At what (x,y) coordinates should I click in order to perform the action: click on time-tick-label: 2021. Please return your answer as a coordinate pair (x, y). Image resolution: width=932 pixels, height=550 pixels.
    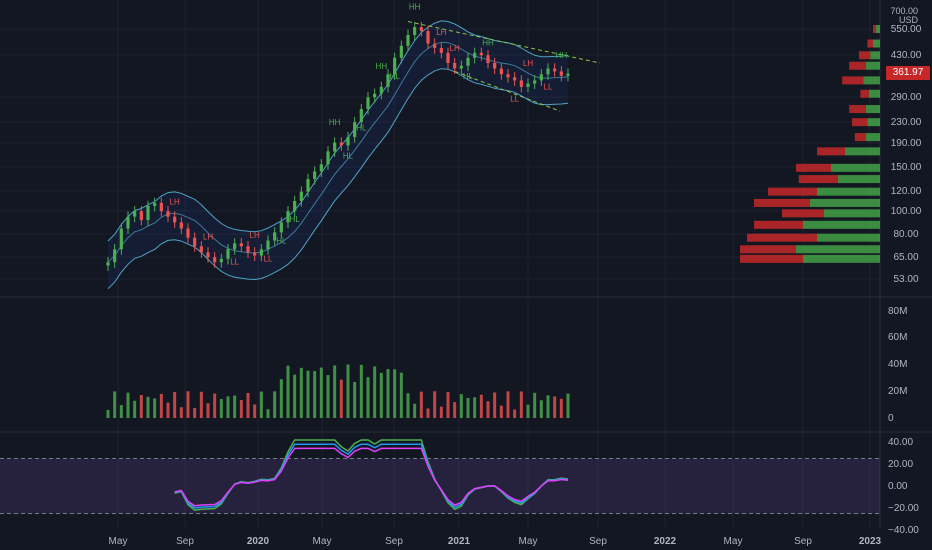
    Looking at the image, I should click on (459, 541).